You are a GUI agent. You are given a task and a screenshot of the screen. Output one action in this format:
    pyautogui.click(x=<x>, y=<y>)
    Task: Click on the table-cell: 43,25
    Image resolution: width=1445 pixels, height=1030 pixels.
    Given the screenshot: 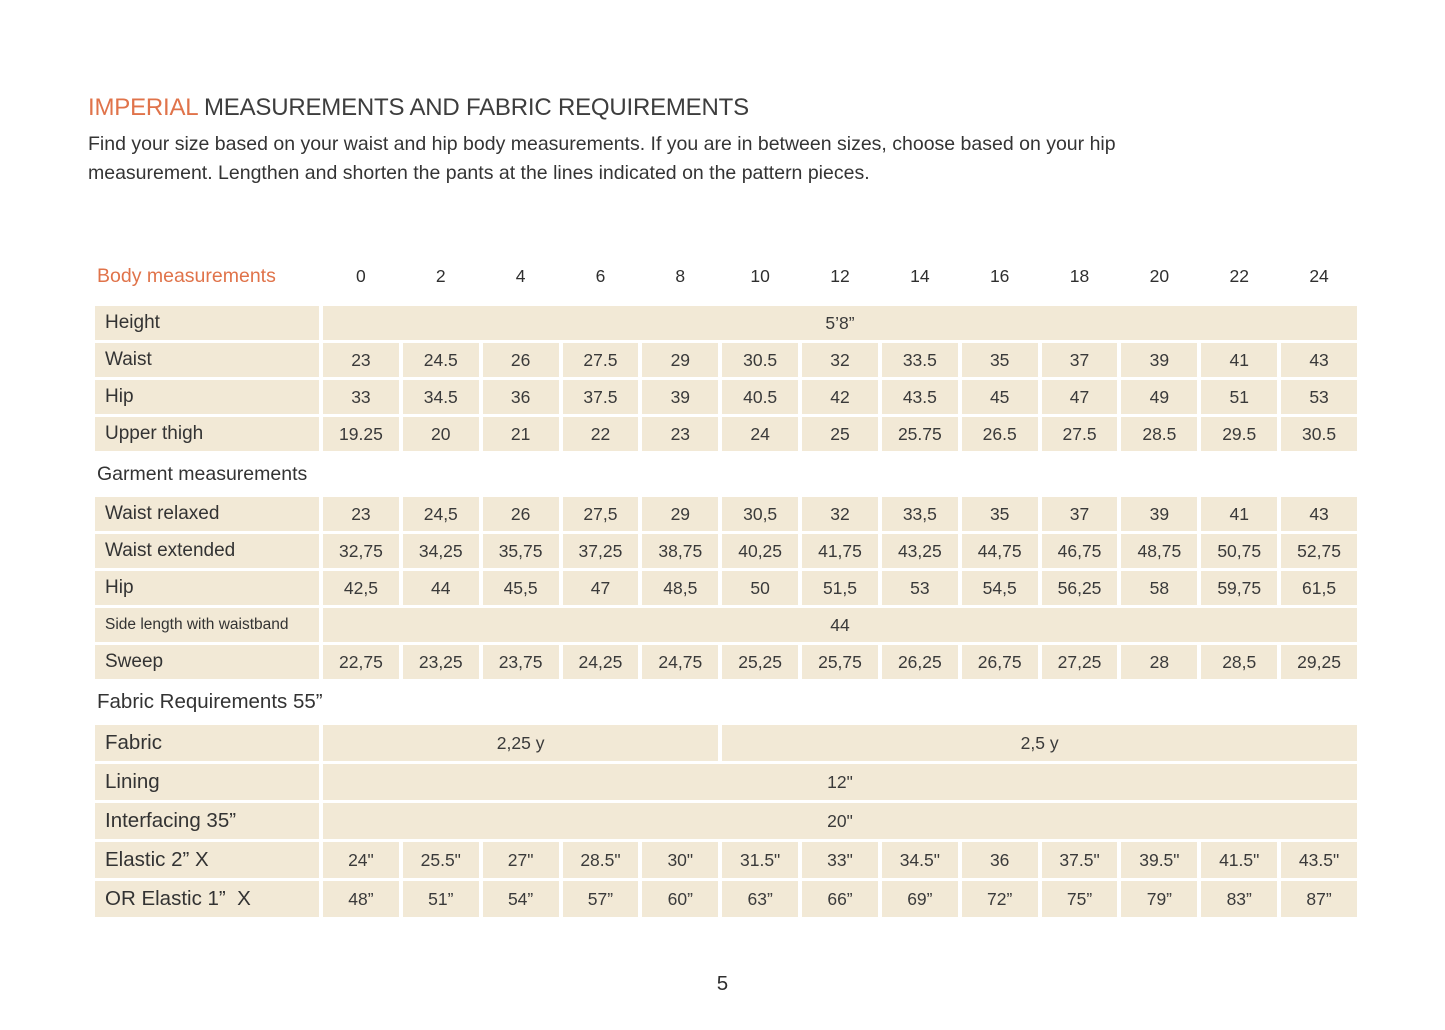 What is the action you would take?
    pyautogui.click(x=919, y=551)
    